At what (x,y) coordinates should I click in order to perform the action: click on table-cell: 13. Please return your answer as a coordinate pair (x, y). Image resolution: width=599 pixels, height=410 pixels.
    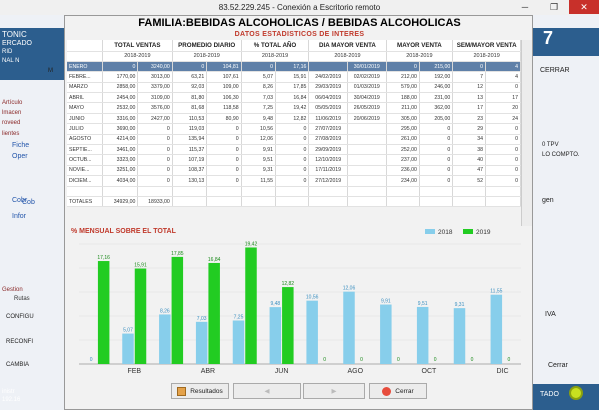
    Looking at the image, I should click on (469, 98).